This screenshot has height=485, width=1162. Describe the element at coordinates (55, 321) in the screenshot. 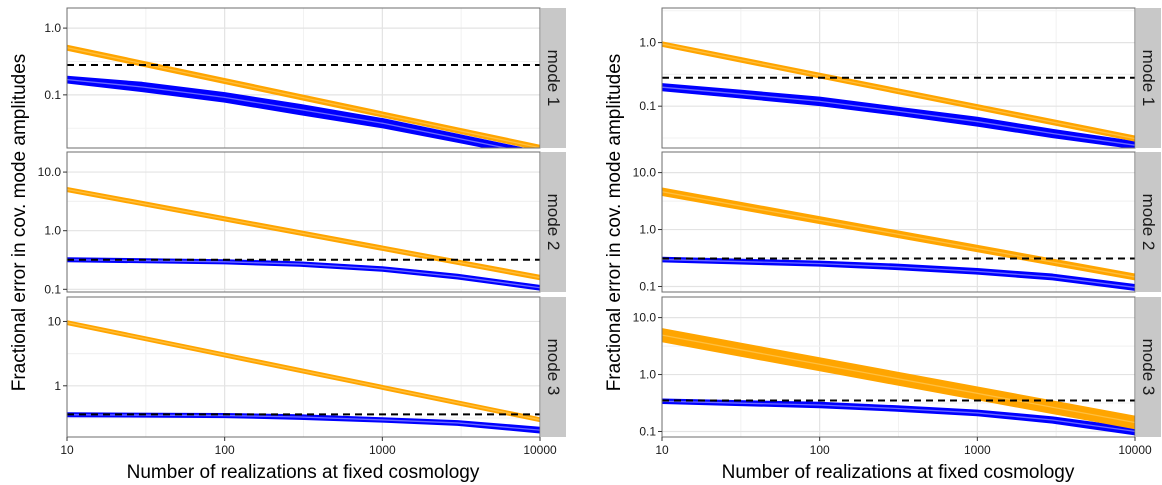

I see `y-tick-label: 10` at that location.